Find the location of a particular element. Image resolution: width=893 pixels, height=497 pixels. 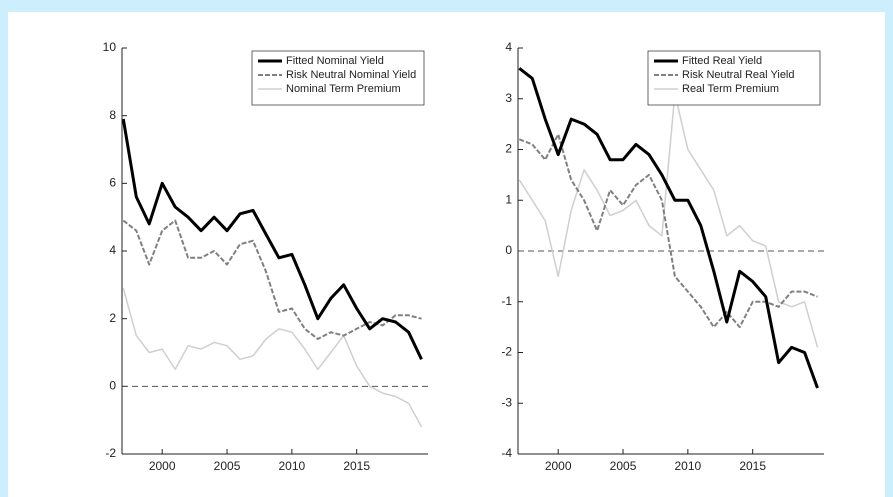

y-tick-label: 6 is located at coordinates (112, 183).